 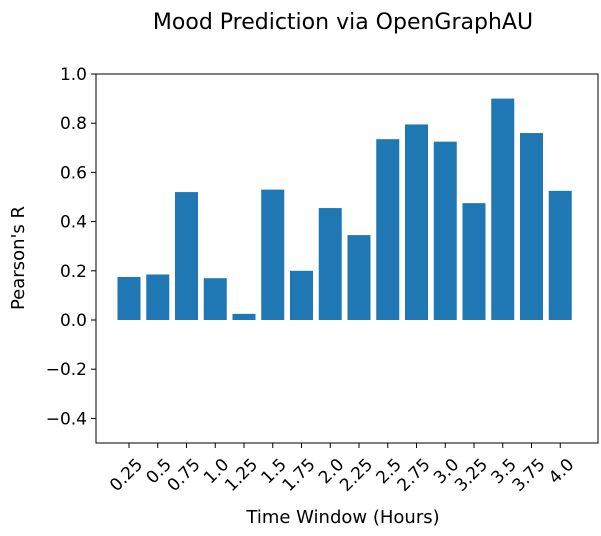 What do you see at coordinates (215, 299) in the screenshot?
I see `bar-1.0` at bounding box center [215, 299].